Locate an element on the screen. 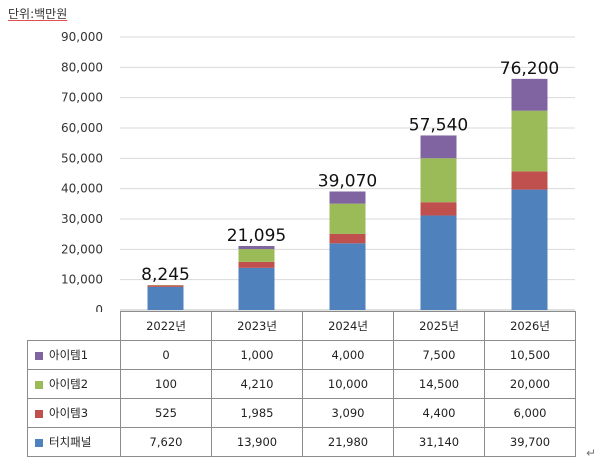 This screenshot has height=467, width=606. table-header-row: 2022년 2023년 2024년 2025년 2026년 is located at coordinates (301, 326).